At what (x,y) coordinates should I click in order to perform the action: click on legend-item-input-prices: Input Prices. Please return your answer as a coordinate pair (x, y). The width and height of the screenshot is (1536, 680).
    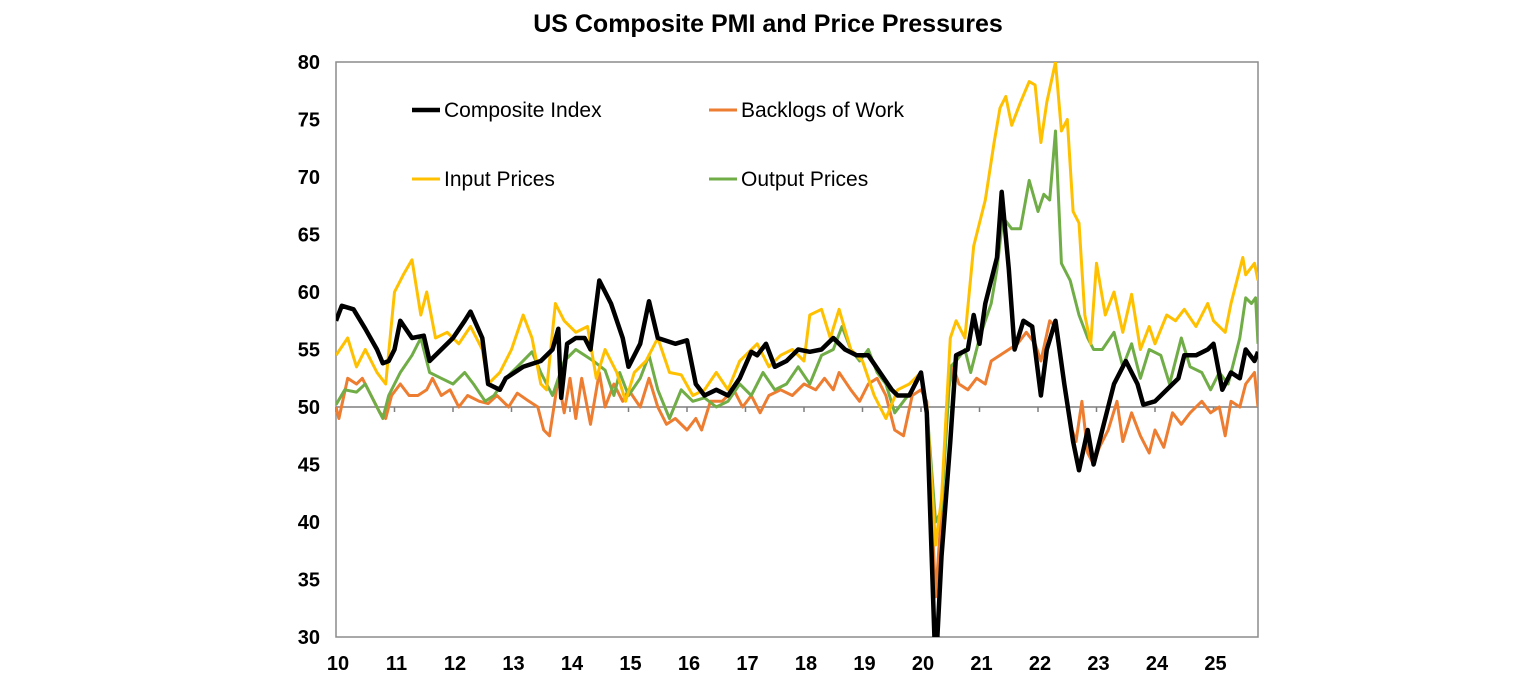
    Looking at the image, I should click on (483, 179).